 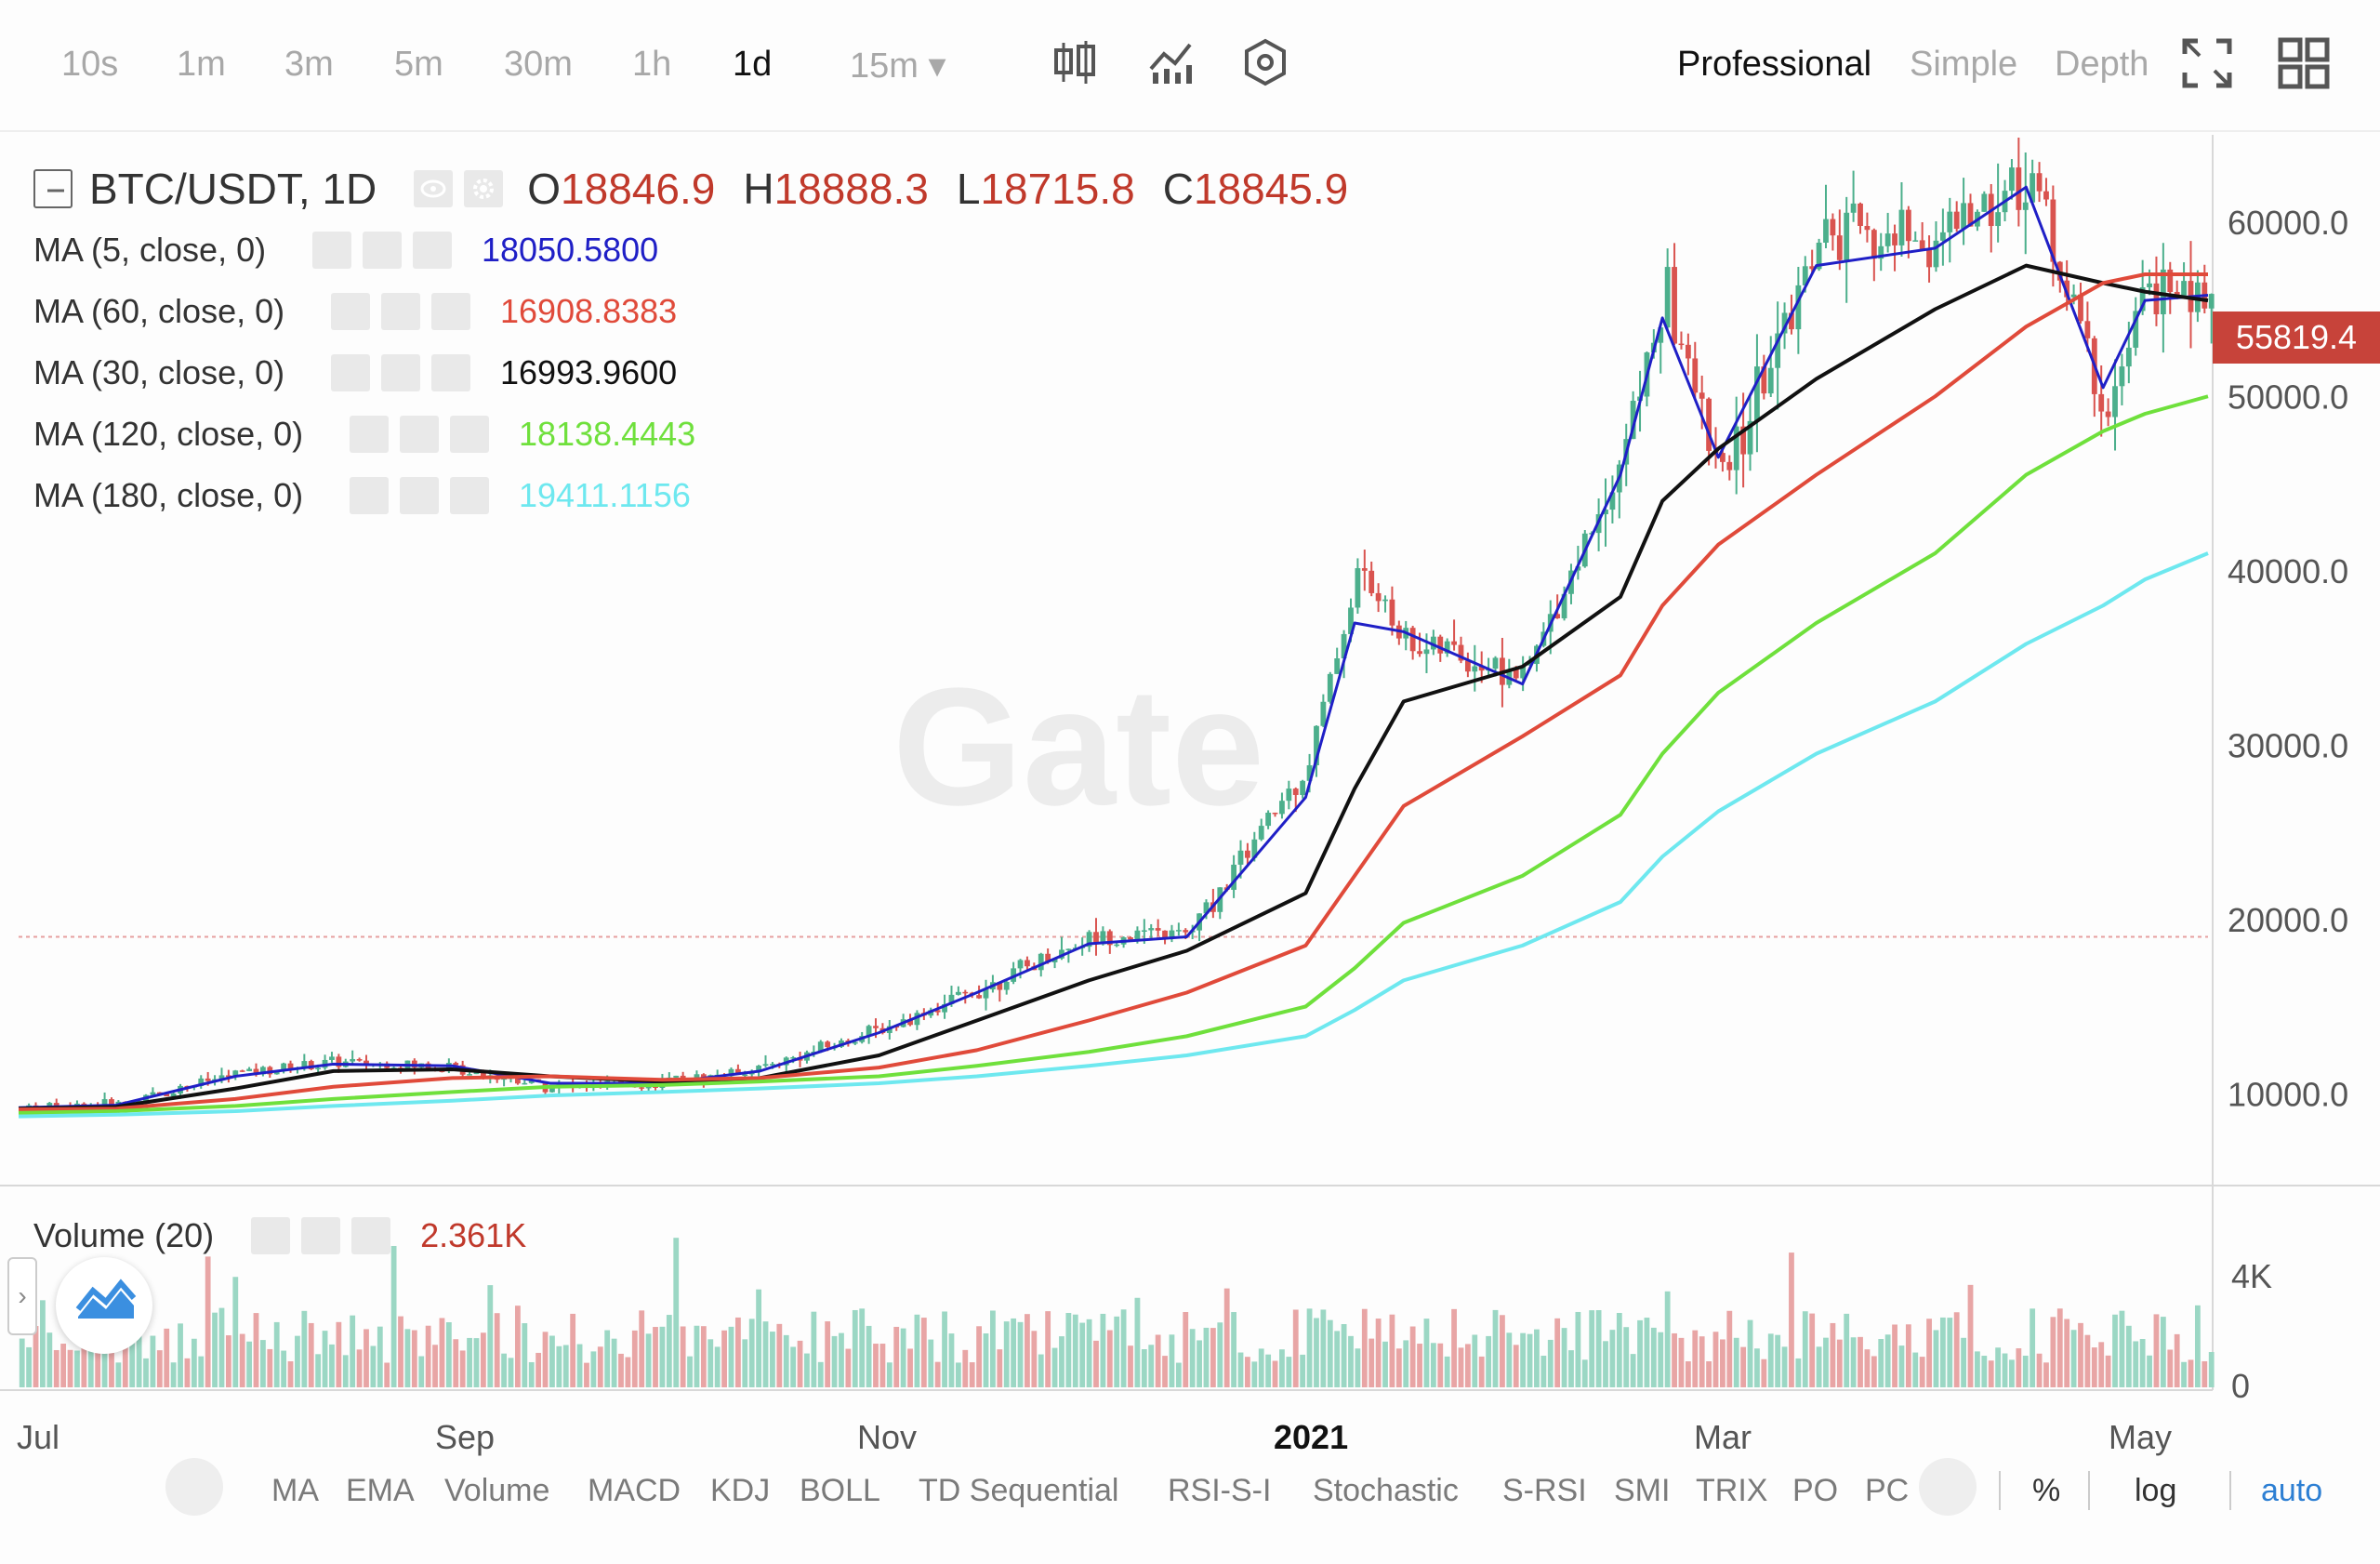 What do you see at coordinates (2156, 1490) in the screenshot?
I see `log-toggle: log` at bounding box center [2156, 1490].